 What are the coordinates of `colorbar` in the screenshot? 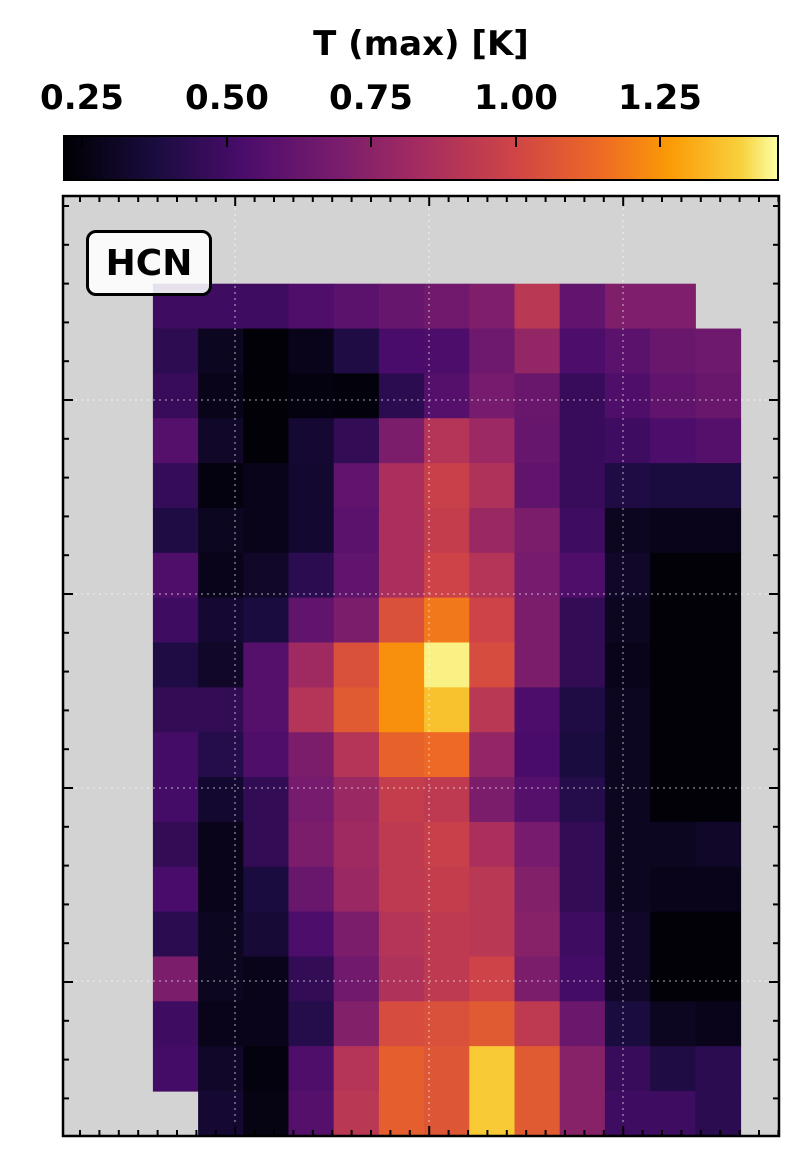 It's located at (421, 158).